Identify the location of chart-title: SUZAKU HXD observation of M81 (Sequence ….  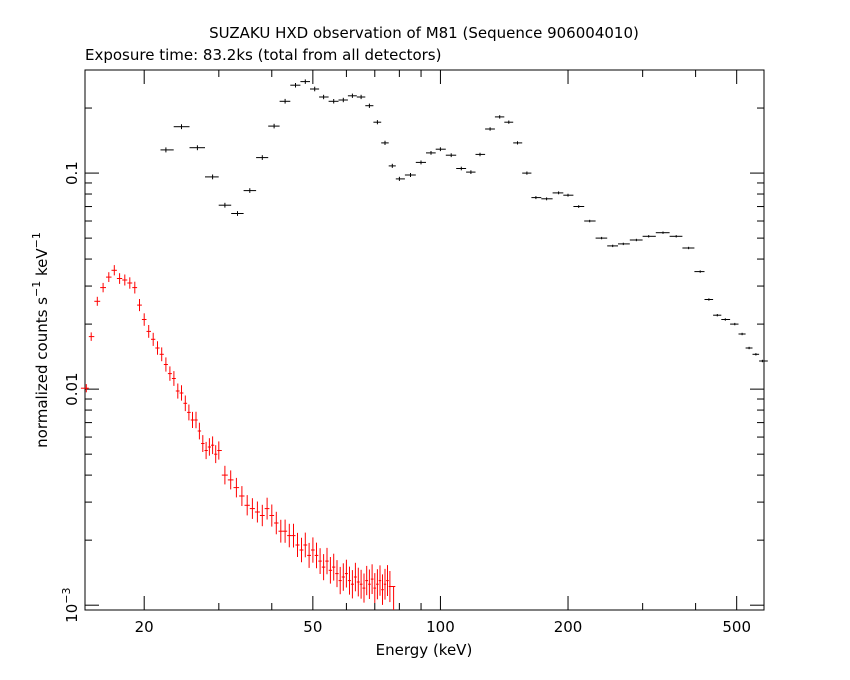
(424, 33).